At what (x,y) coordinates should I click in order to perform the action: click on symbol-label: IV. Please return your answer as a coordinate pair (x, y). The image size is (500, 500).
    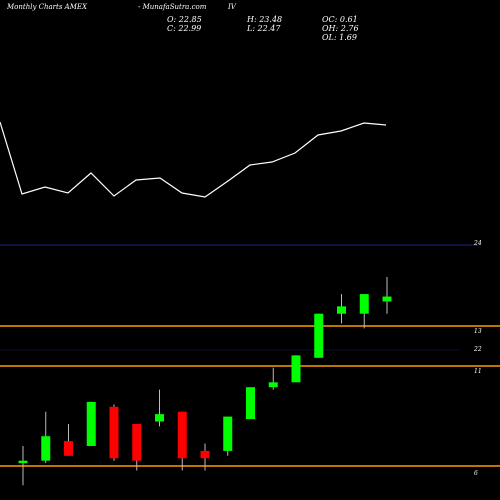
    Looking at the image, I should click on (232, 7).